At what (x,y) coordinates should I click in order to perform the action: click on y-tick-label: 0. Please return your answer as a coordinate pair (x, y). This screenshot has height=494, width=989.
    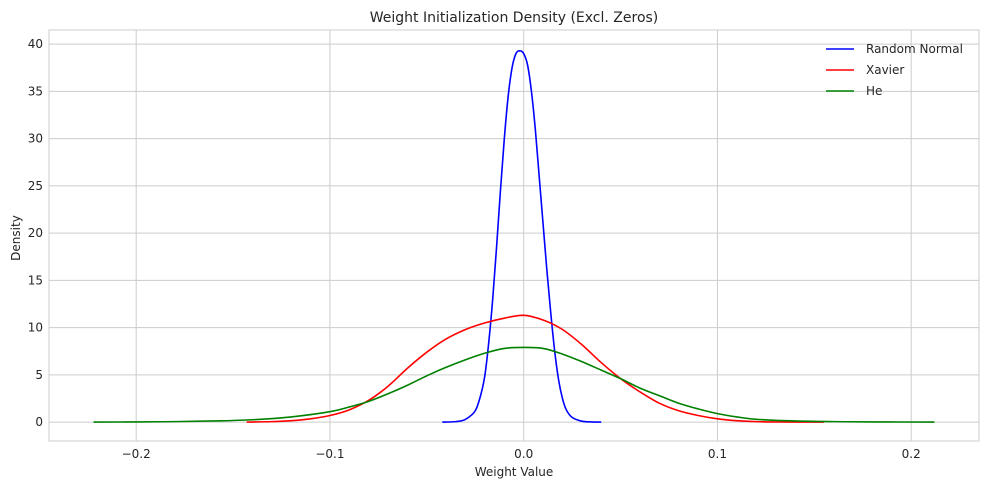
    Looking at the image, I should click on (39, 422).